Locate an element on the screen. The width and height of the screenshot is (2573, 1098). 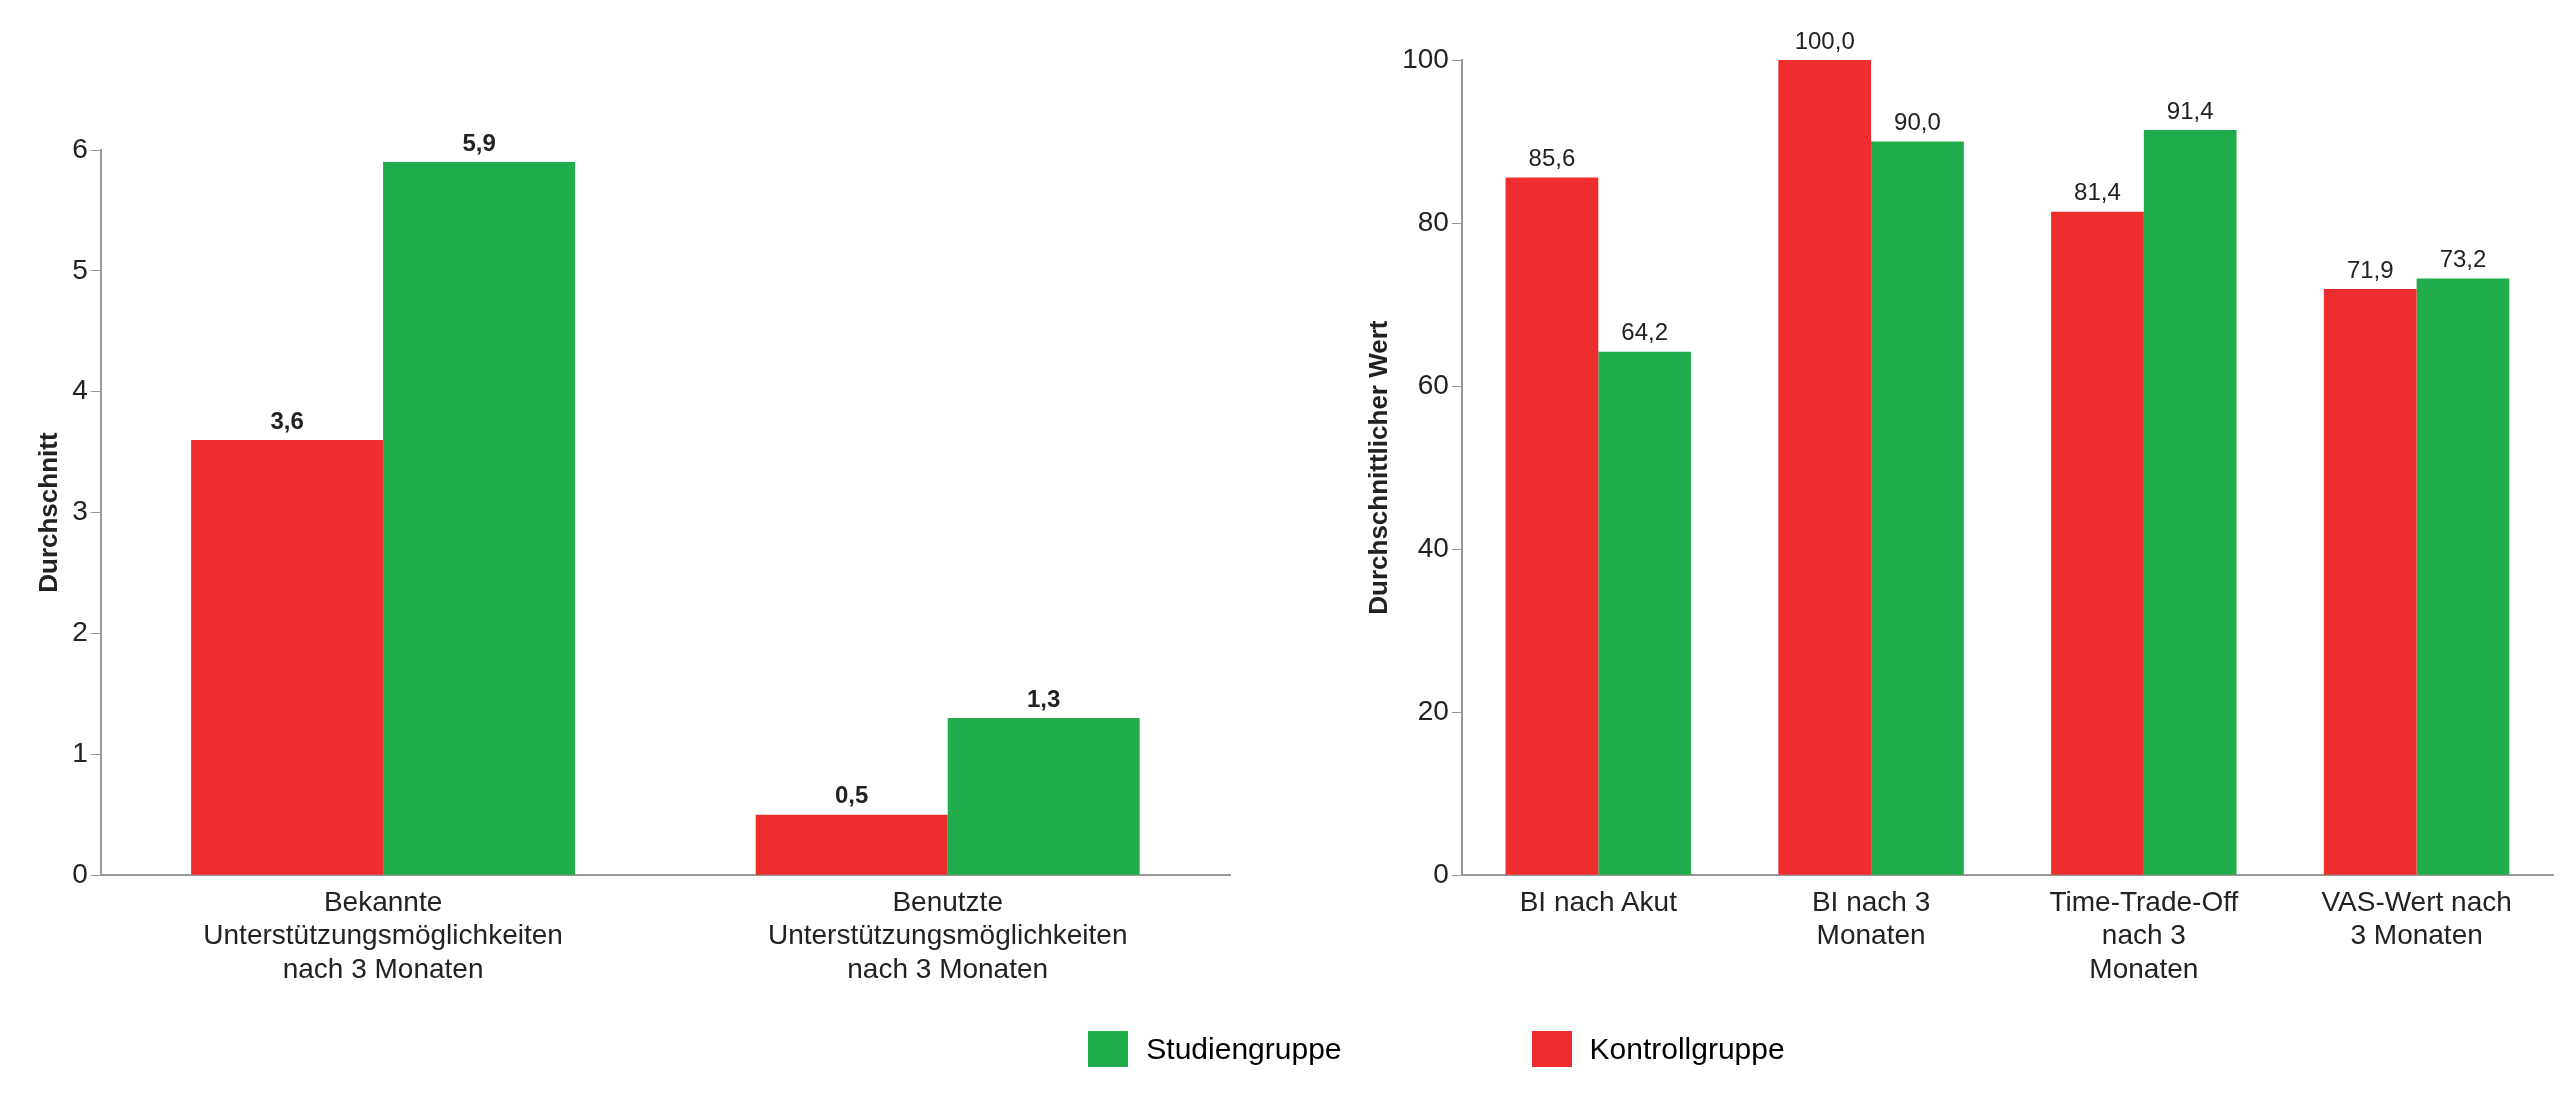
data-label: 71,9 is located at coordinates (2370, 269).